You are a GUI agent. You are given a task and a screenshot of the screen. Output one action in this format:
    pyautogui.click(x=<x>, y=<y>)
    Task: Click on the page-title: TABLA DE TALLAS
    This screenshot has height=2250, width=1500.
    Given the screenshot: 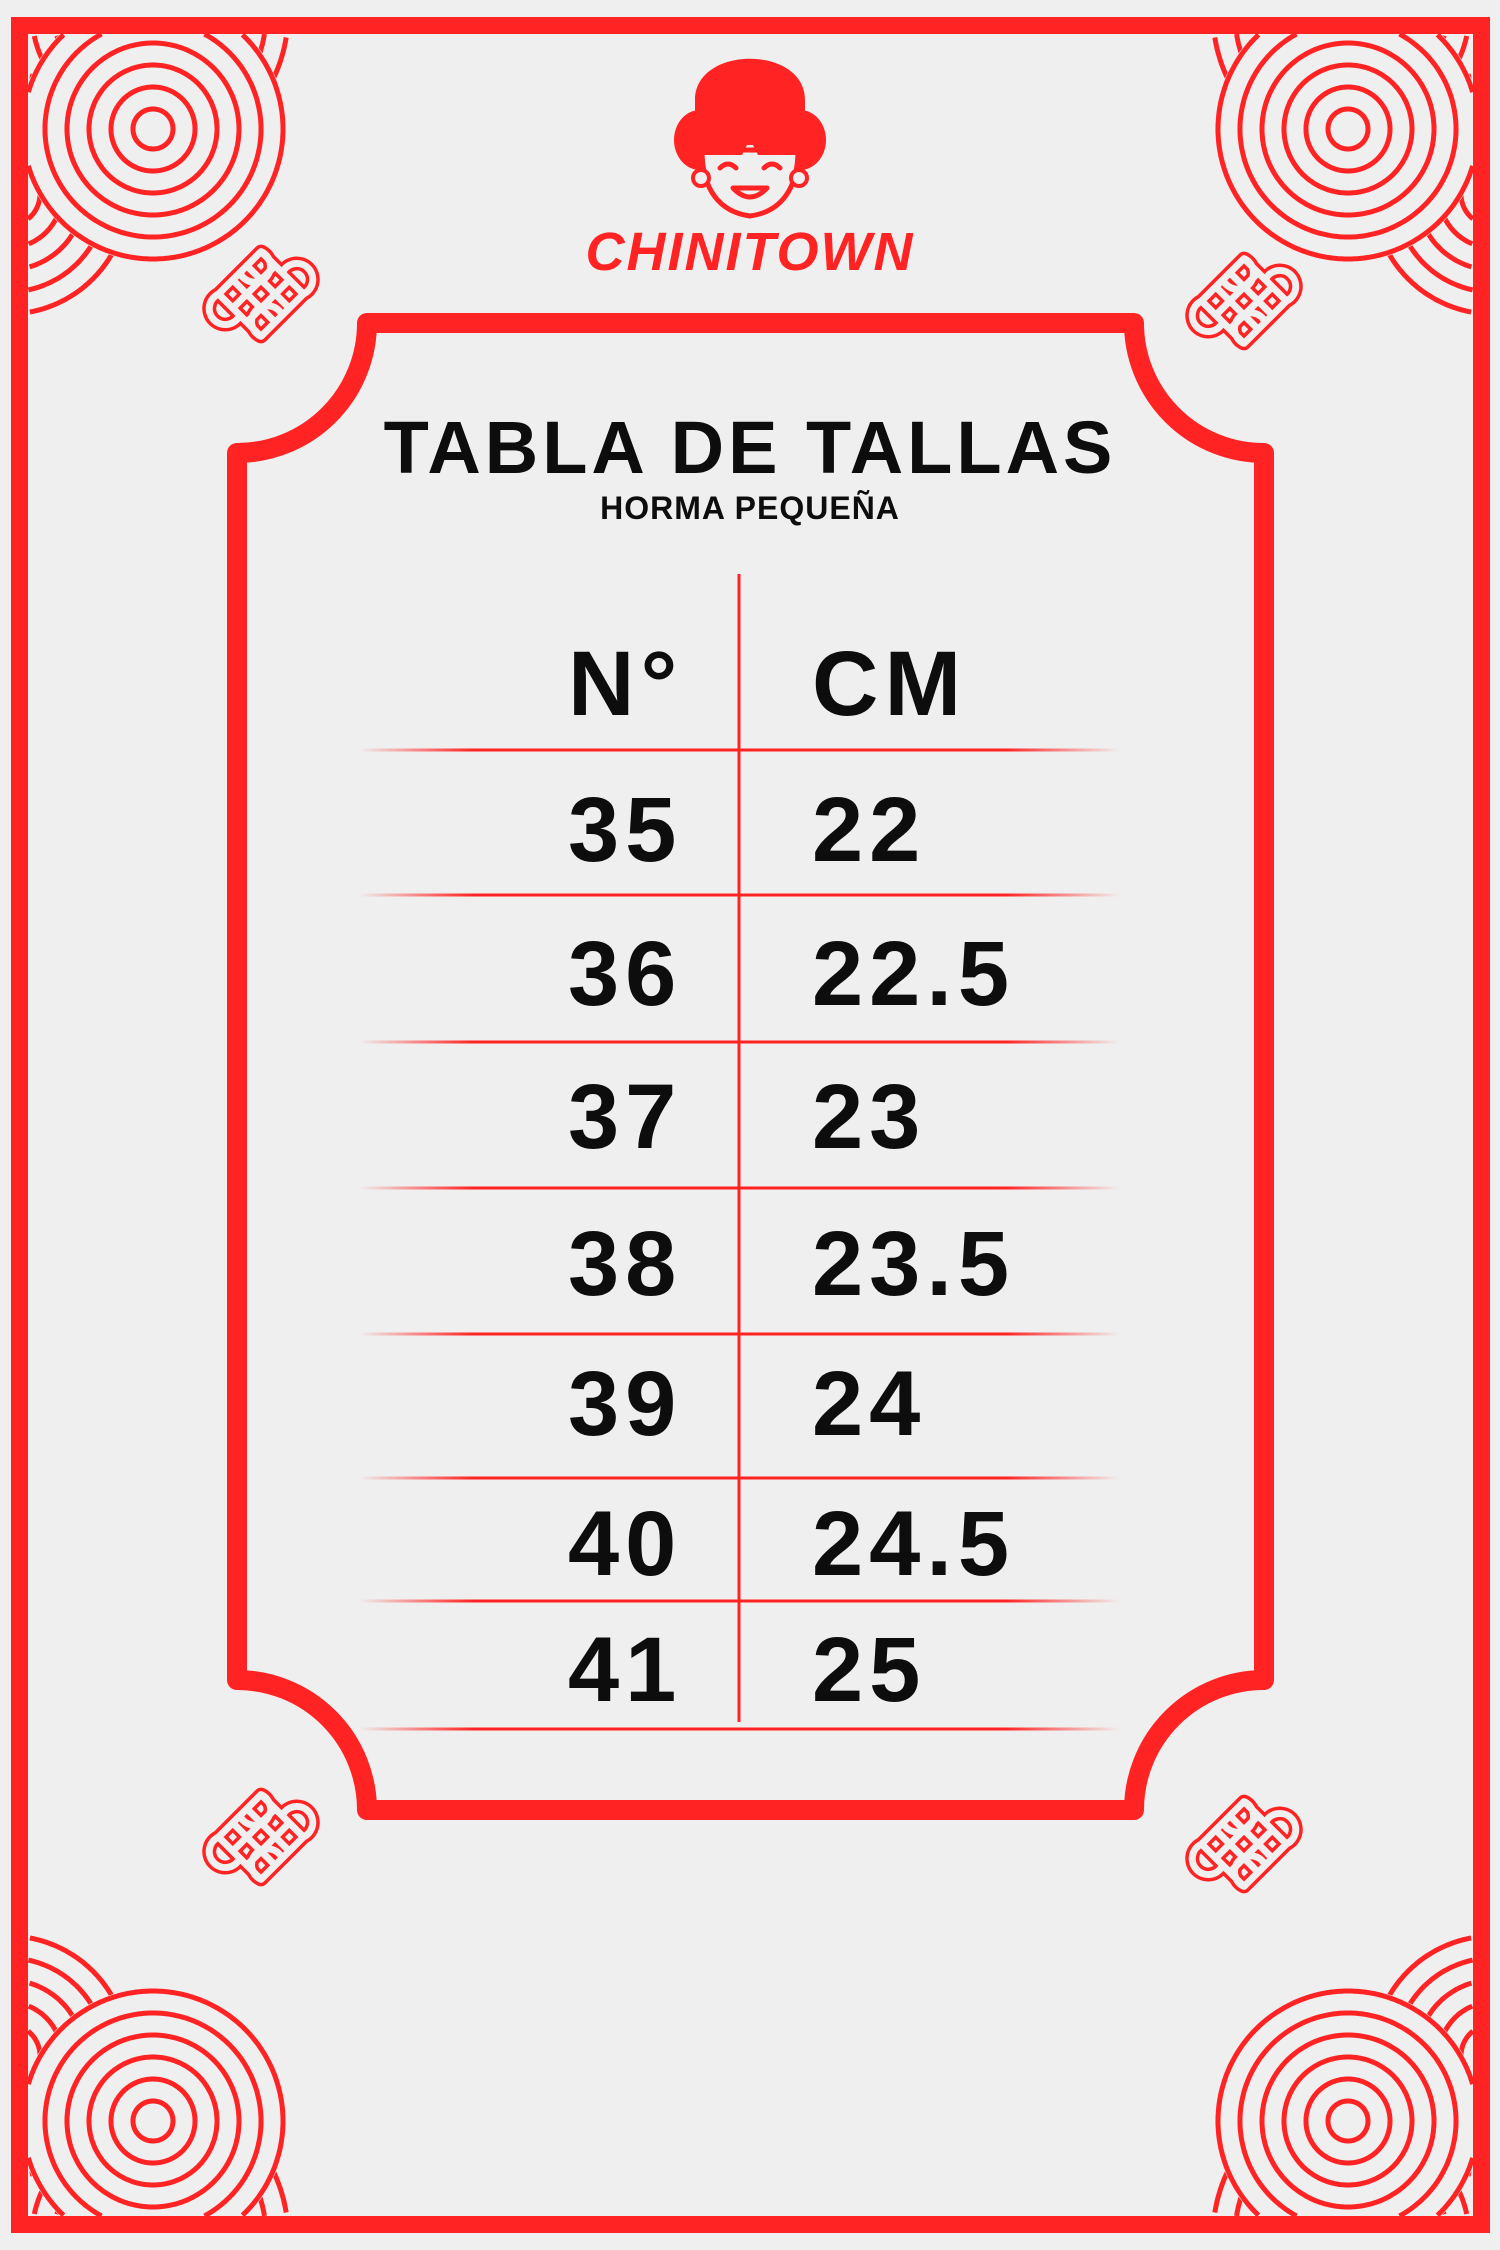 What is the action you would take?
    pyautogui.click(x=750, y=447)
    